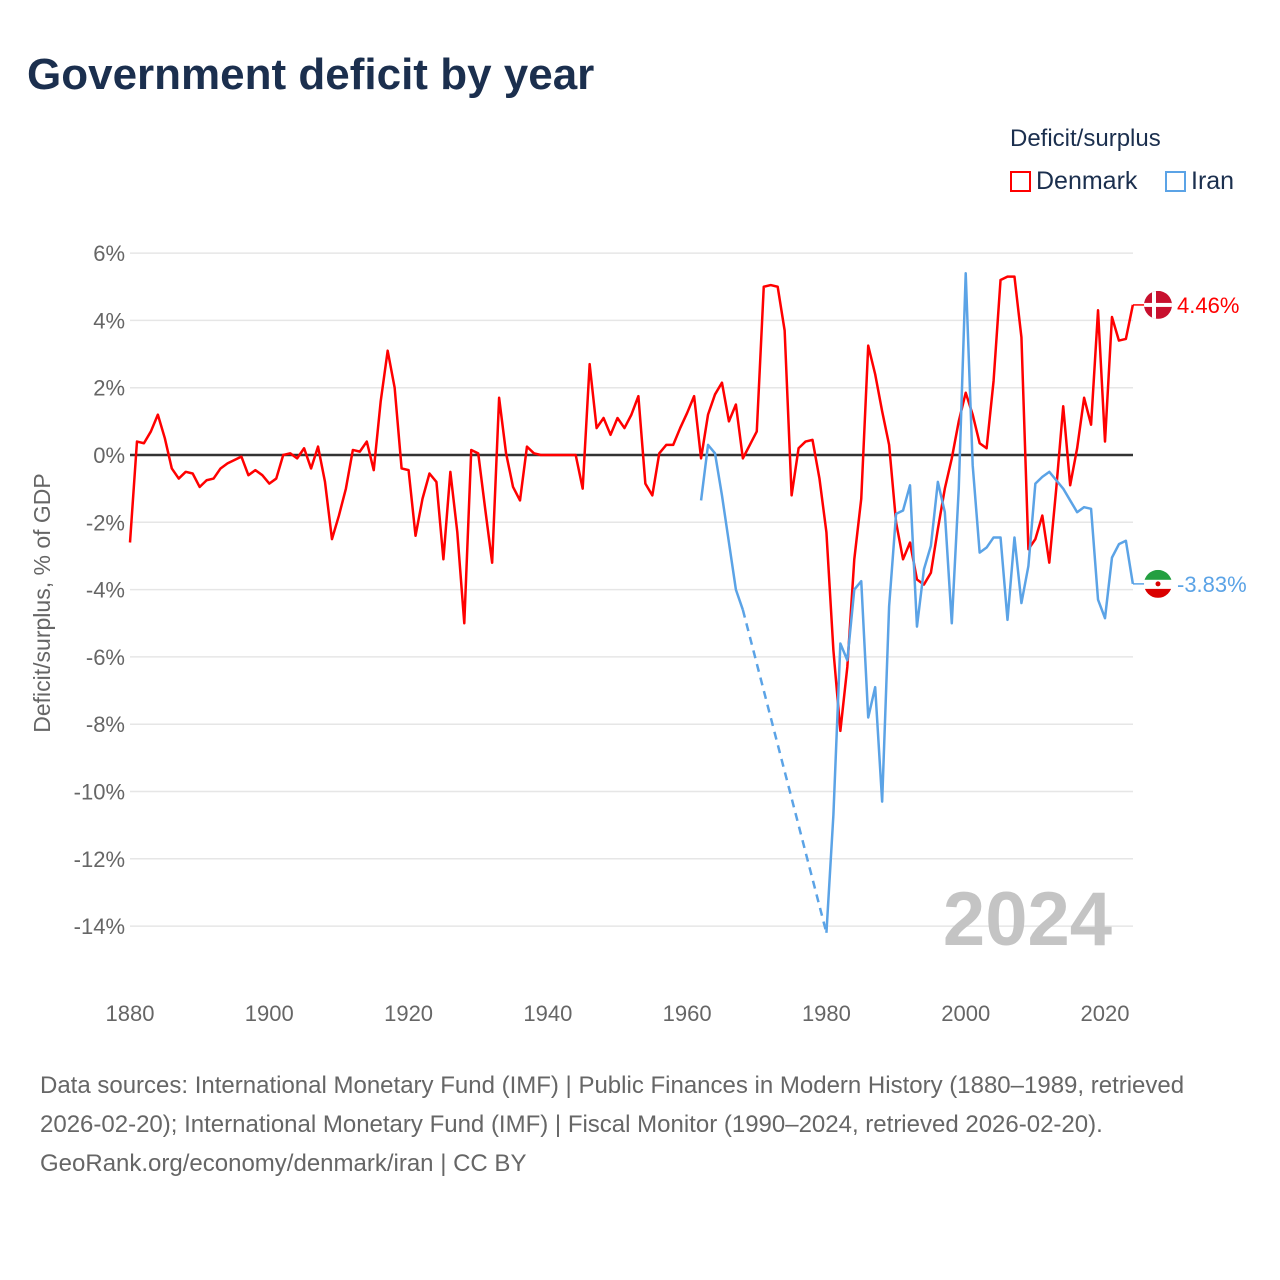  What do you see at coordinates (1213, 181) in the screenshot?
I see `legend-label-iran: Iran` at bounding box center [1213, 181].